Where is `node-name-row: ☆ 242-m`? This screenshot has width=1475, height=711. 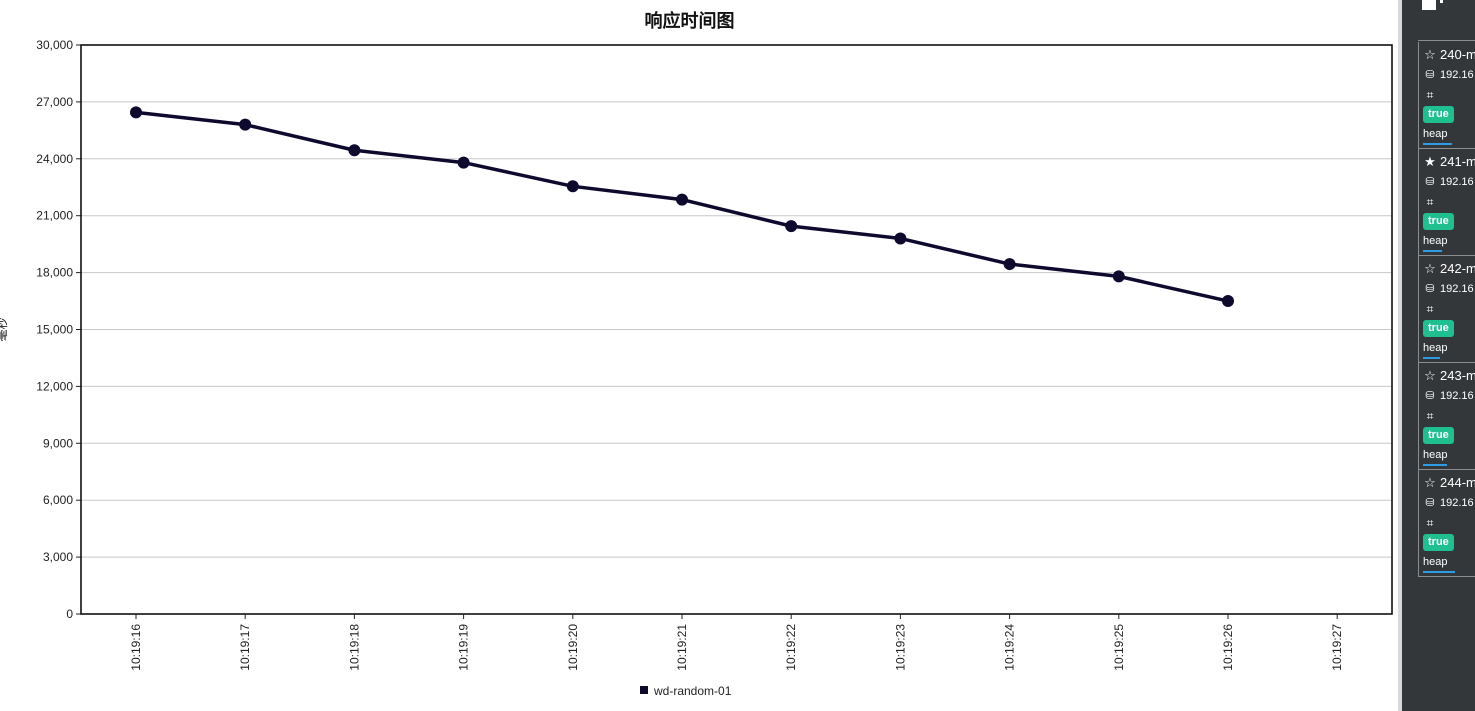
node-name-row: ☆ 242-m is located at coordinates (1449, 269).